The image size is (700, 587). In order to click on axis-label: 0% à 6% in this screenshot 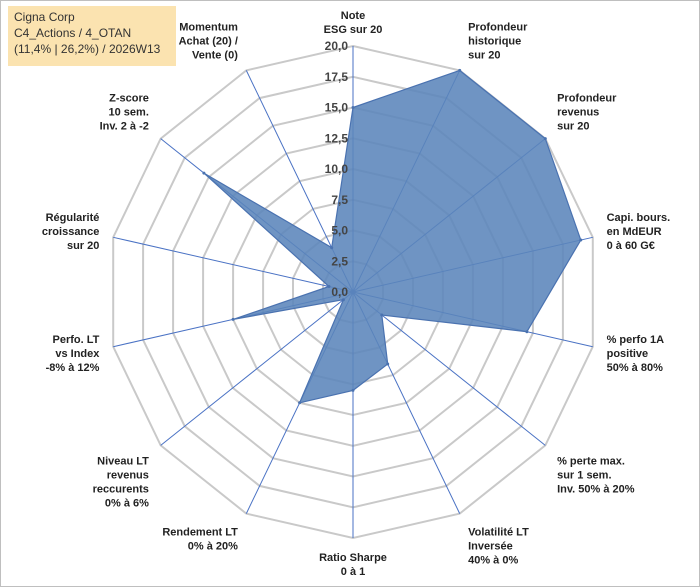, I will do `click(127, 504)`.